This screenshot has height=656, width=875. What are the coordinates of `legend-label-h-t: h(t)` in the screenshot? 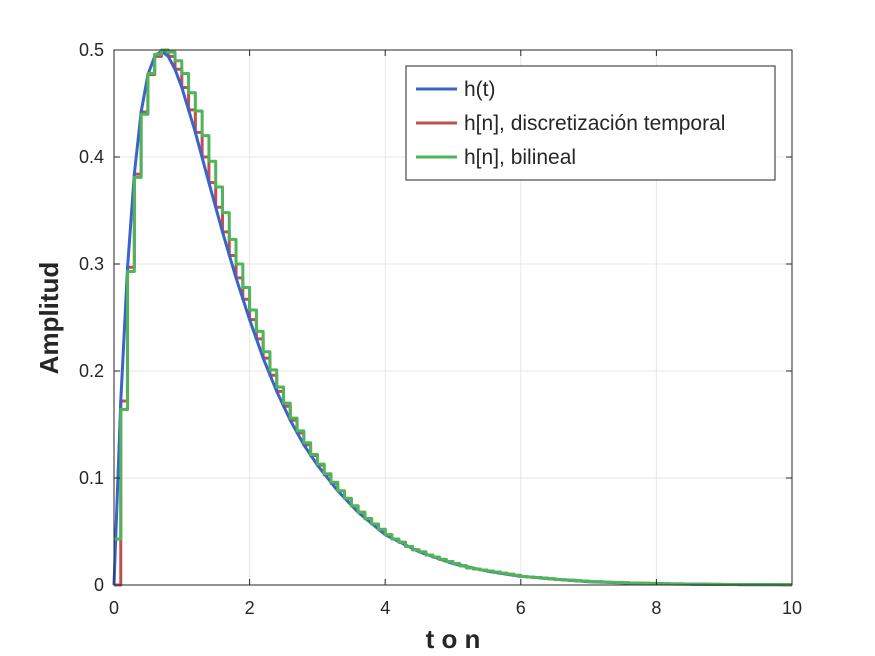 It's located at (480, 89).